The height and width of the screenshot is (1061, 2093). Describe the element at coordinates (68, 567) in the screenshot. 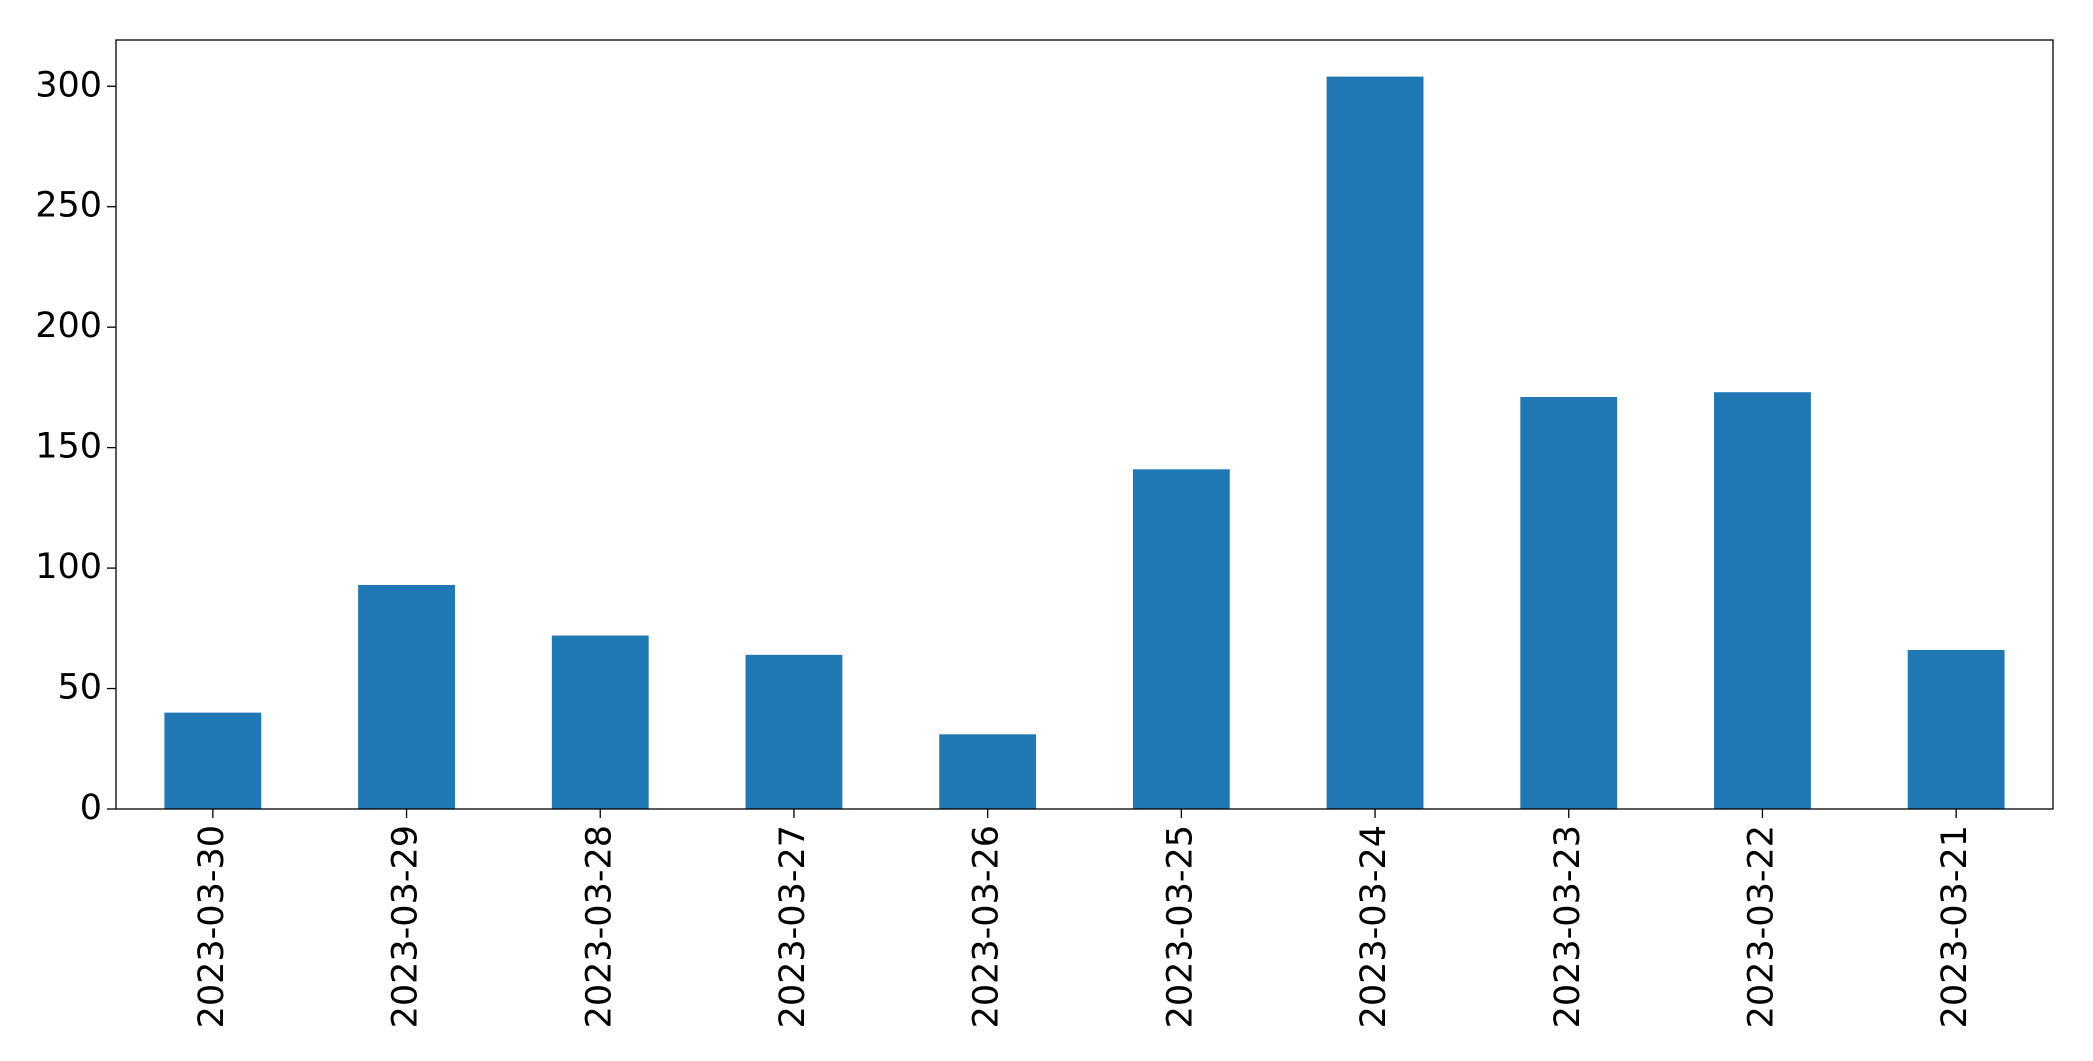

I see `y-tick-label: 100` at that location.